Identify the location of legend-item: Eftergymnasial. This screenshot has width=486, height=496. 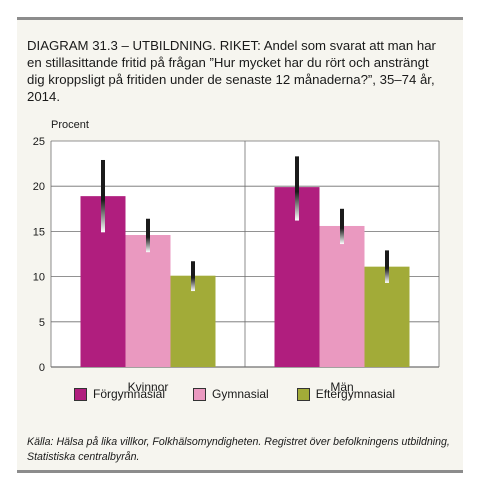
(346, 394).